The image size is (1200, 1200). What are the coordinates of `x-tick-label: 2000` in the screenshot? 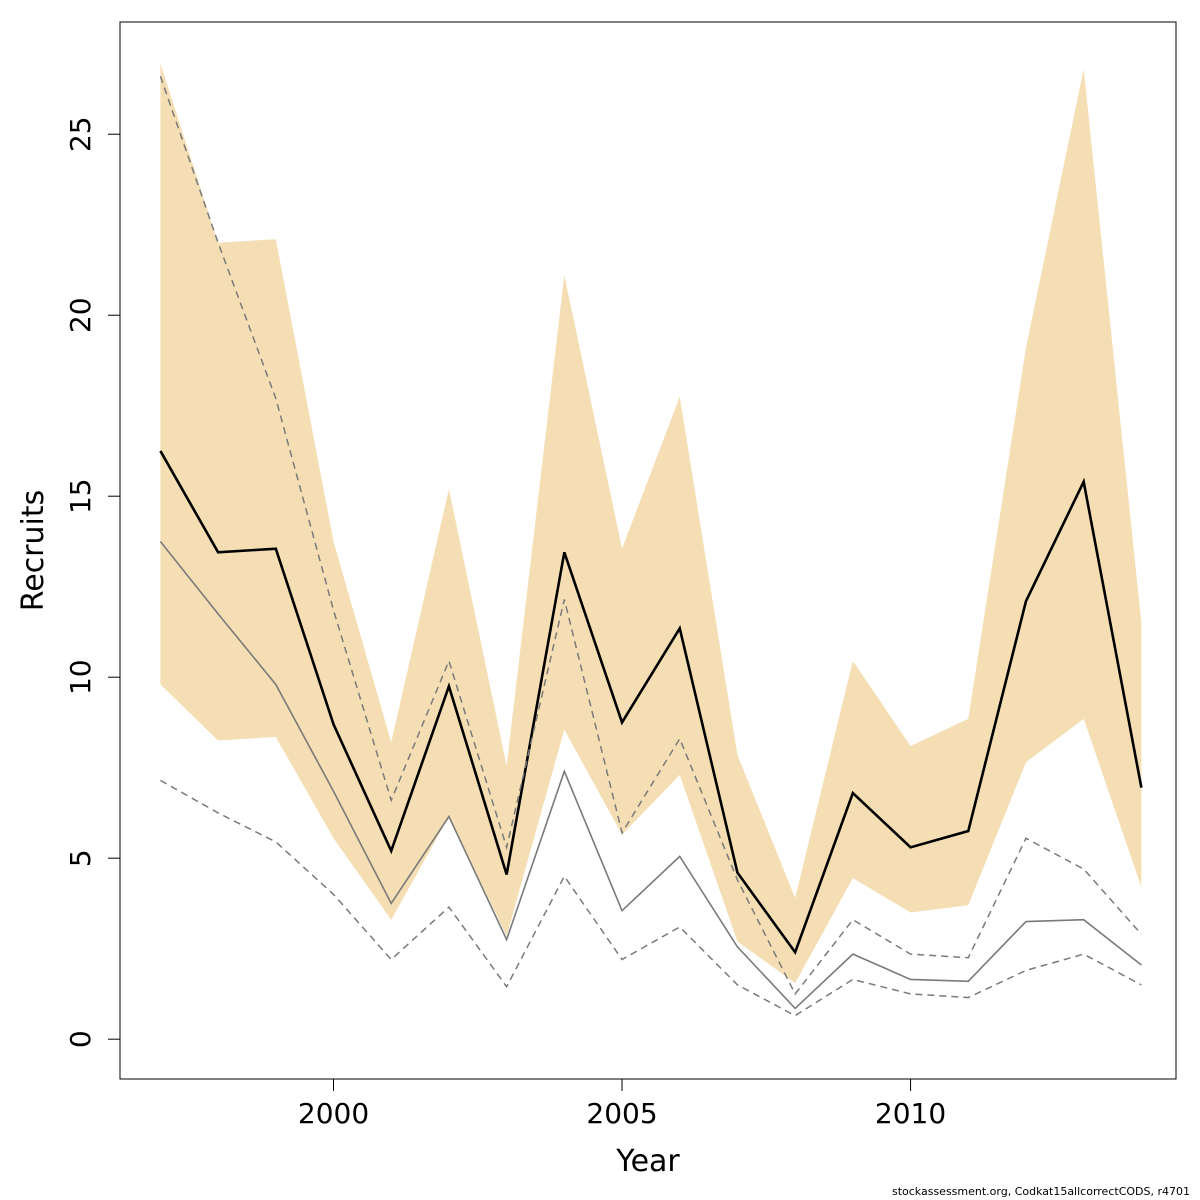 It's located at (333, 1113).